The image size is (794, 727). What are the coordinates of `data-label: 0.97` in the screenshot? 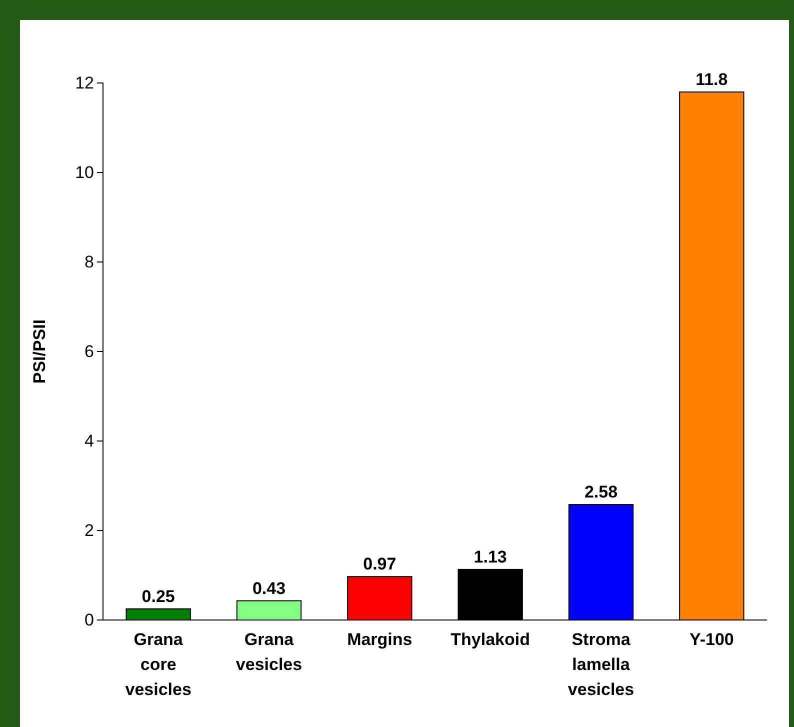 It's located at (379, 564).